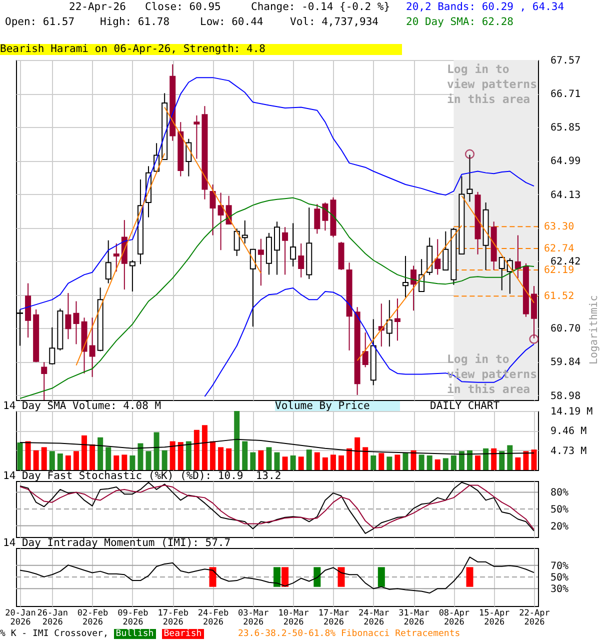  I want to click on chart-title: 14 Day Intraday Momentum (IMI): 57.7, so click(117, 543).